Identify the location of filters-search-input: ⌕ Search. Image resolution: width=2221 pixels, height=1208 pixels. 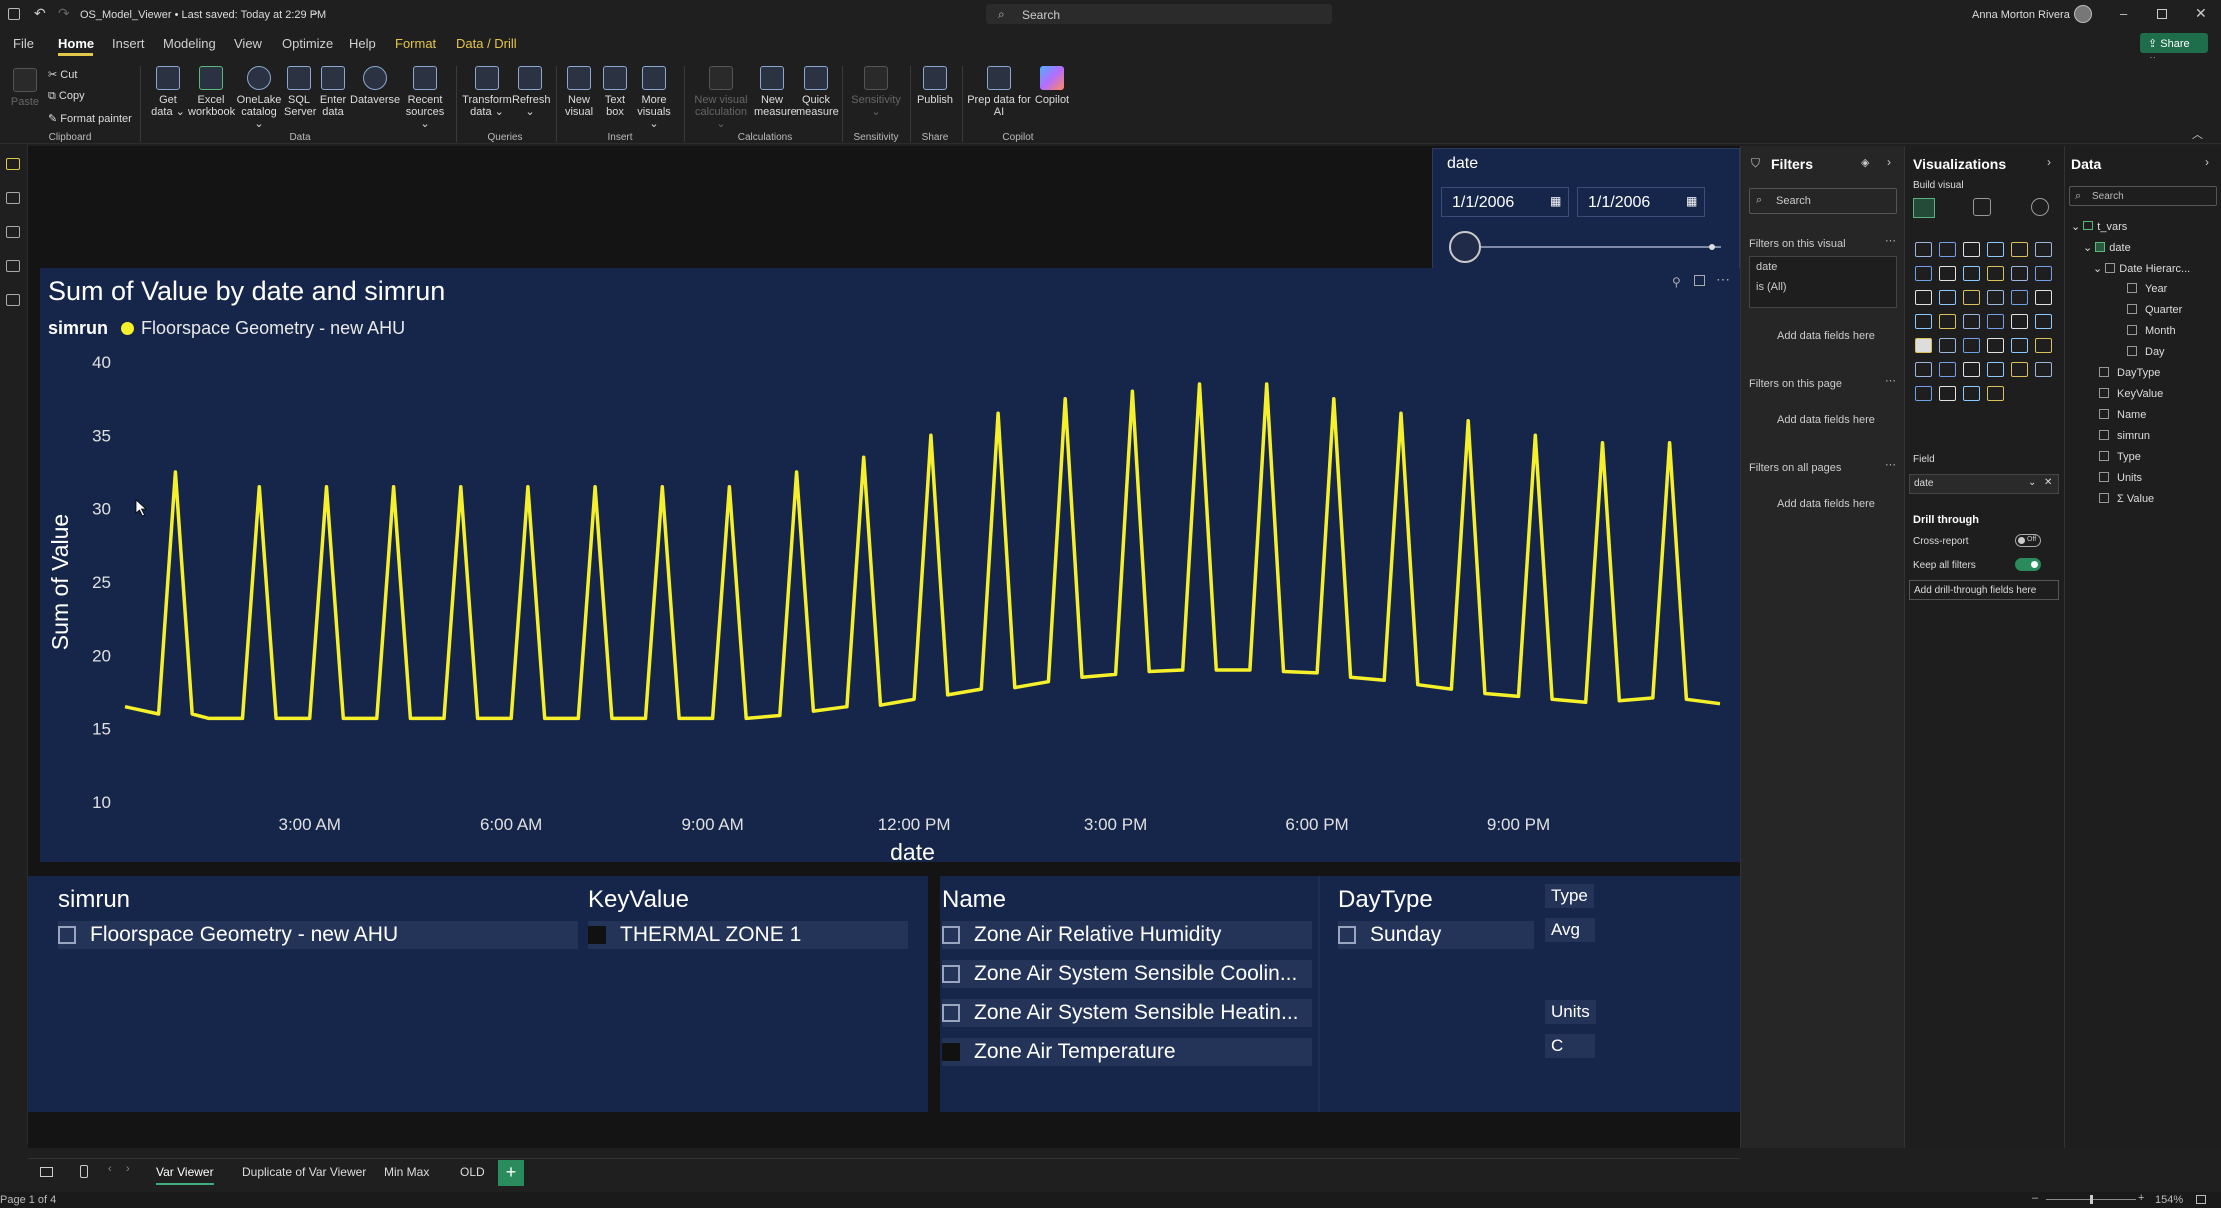
(1823, 201).